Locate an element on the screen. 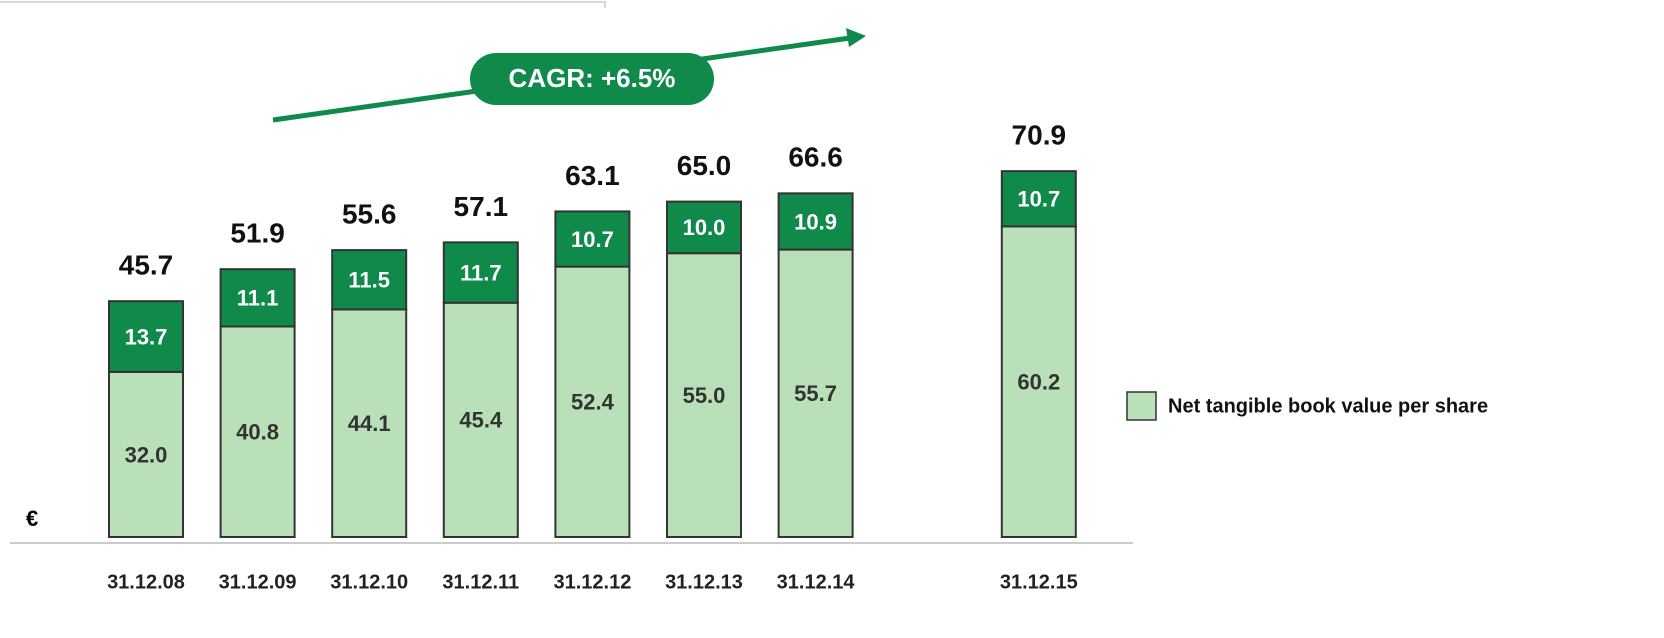  value-label: 44.1 is located at coordinates (369, 423).